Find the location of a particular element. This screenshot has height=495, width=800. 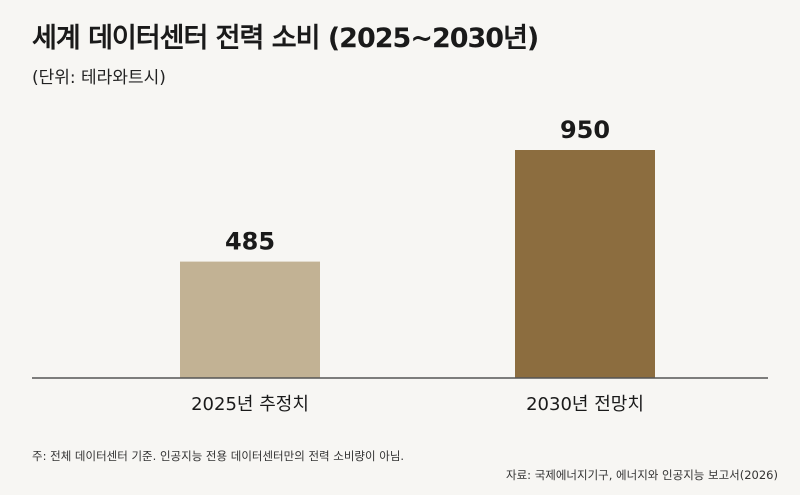

value-label-1: 485 is located at coordinates (250, 242).